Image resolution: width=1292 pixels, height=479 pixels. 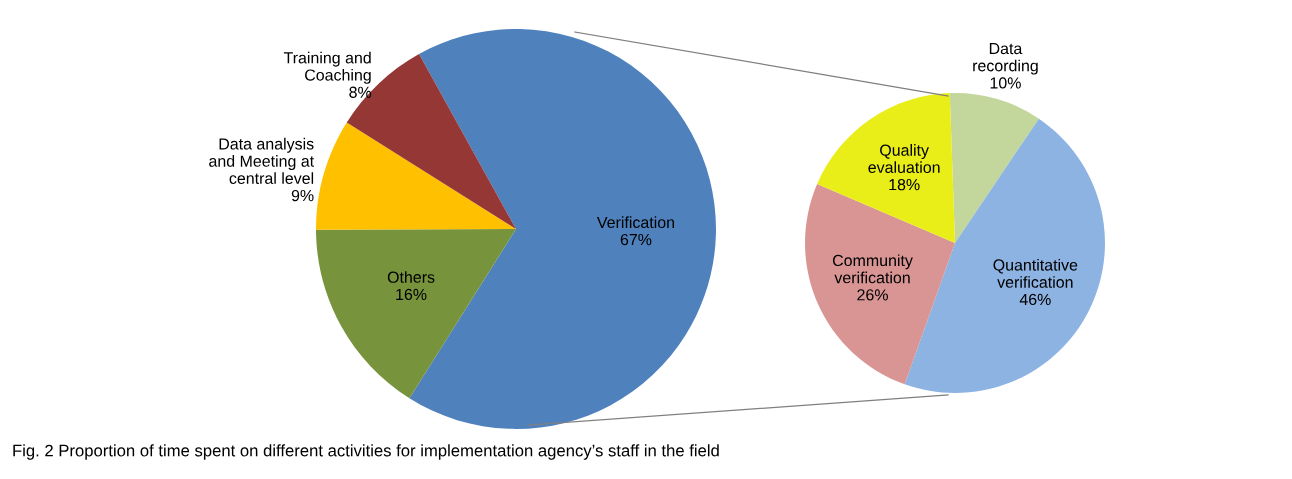 I want to click on caption: Fig. 2 Proportion of time spent on different activities for implementation agency’s staff in the field, so click(x=366, y=452).